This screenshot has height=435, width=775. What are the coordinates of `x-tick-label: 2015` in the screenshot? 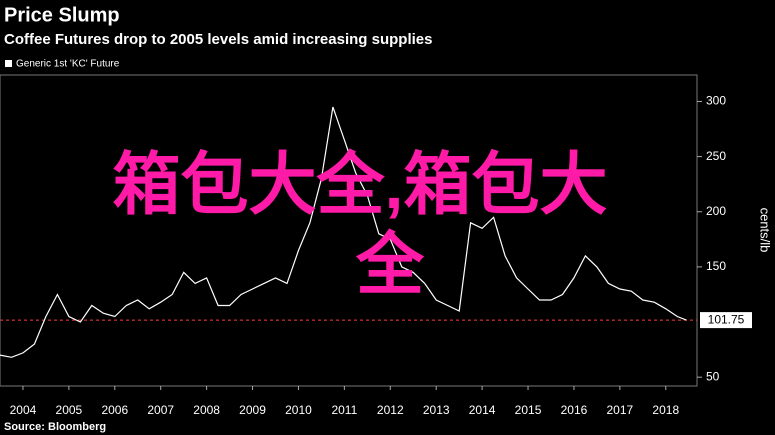 It's located at (528, 410).